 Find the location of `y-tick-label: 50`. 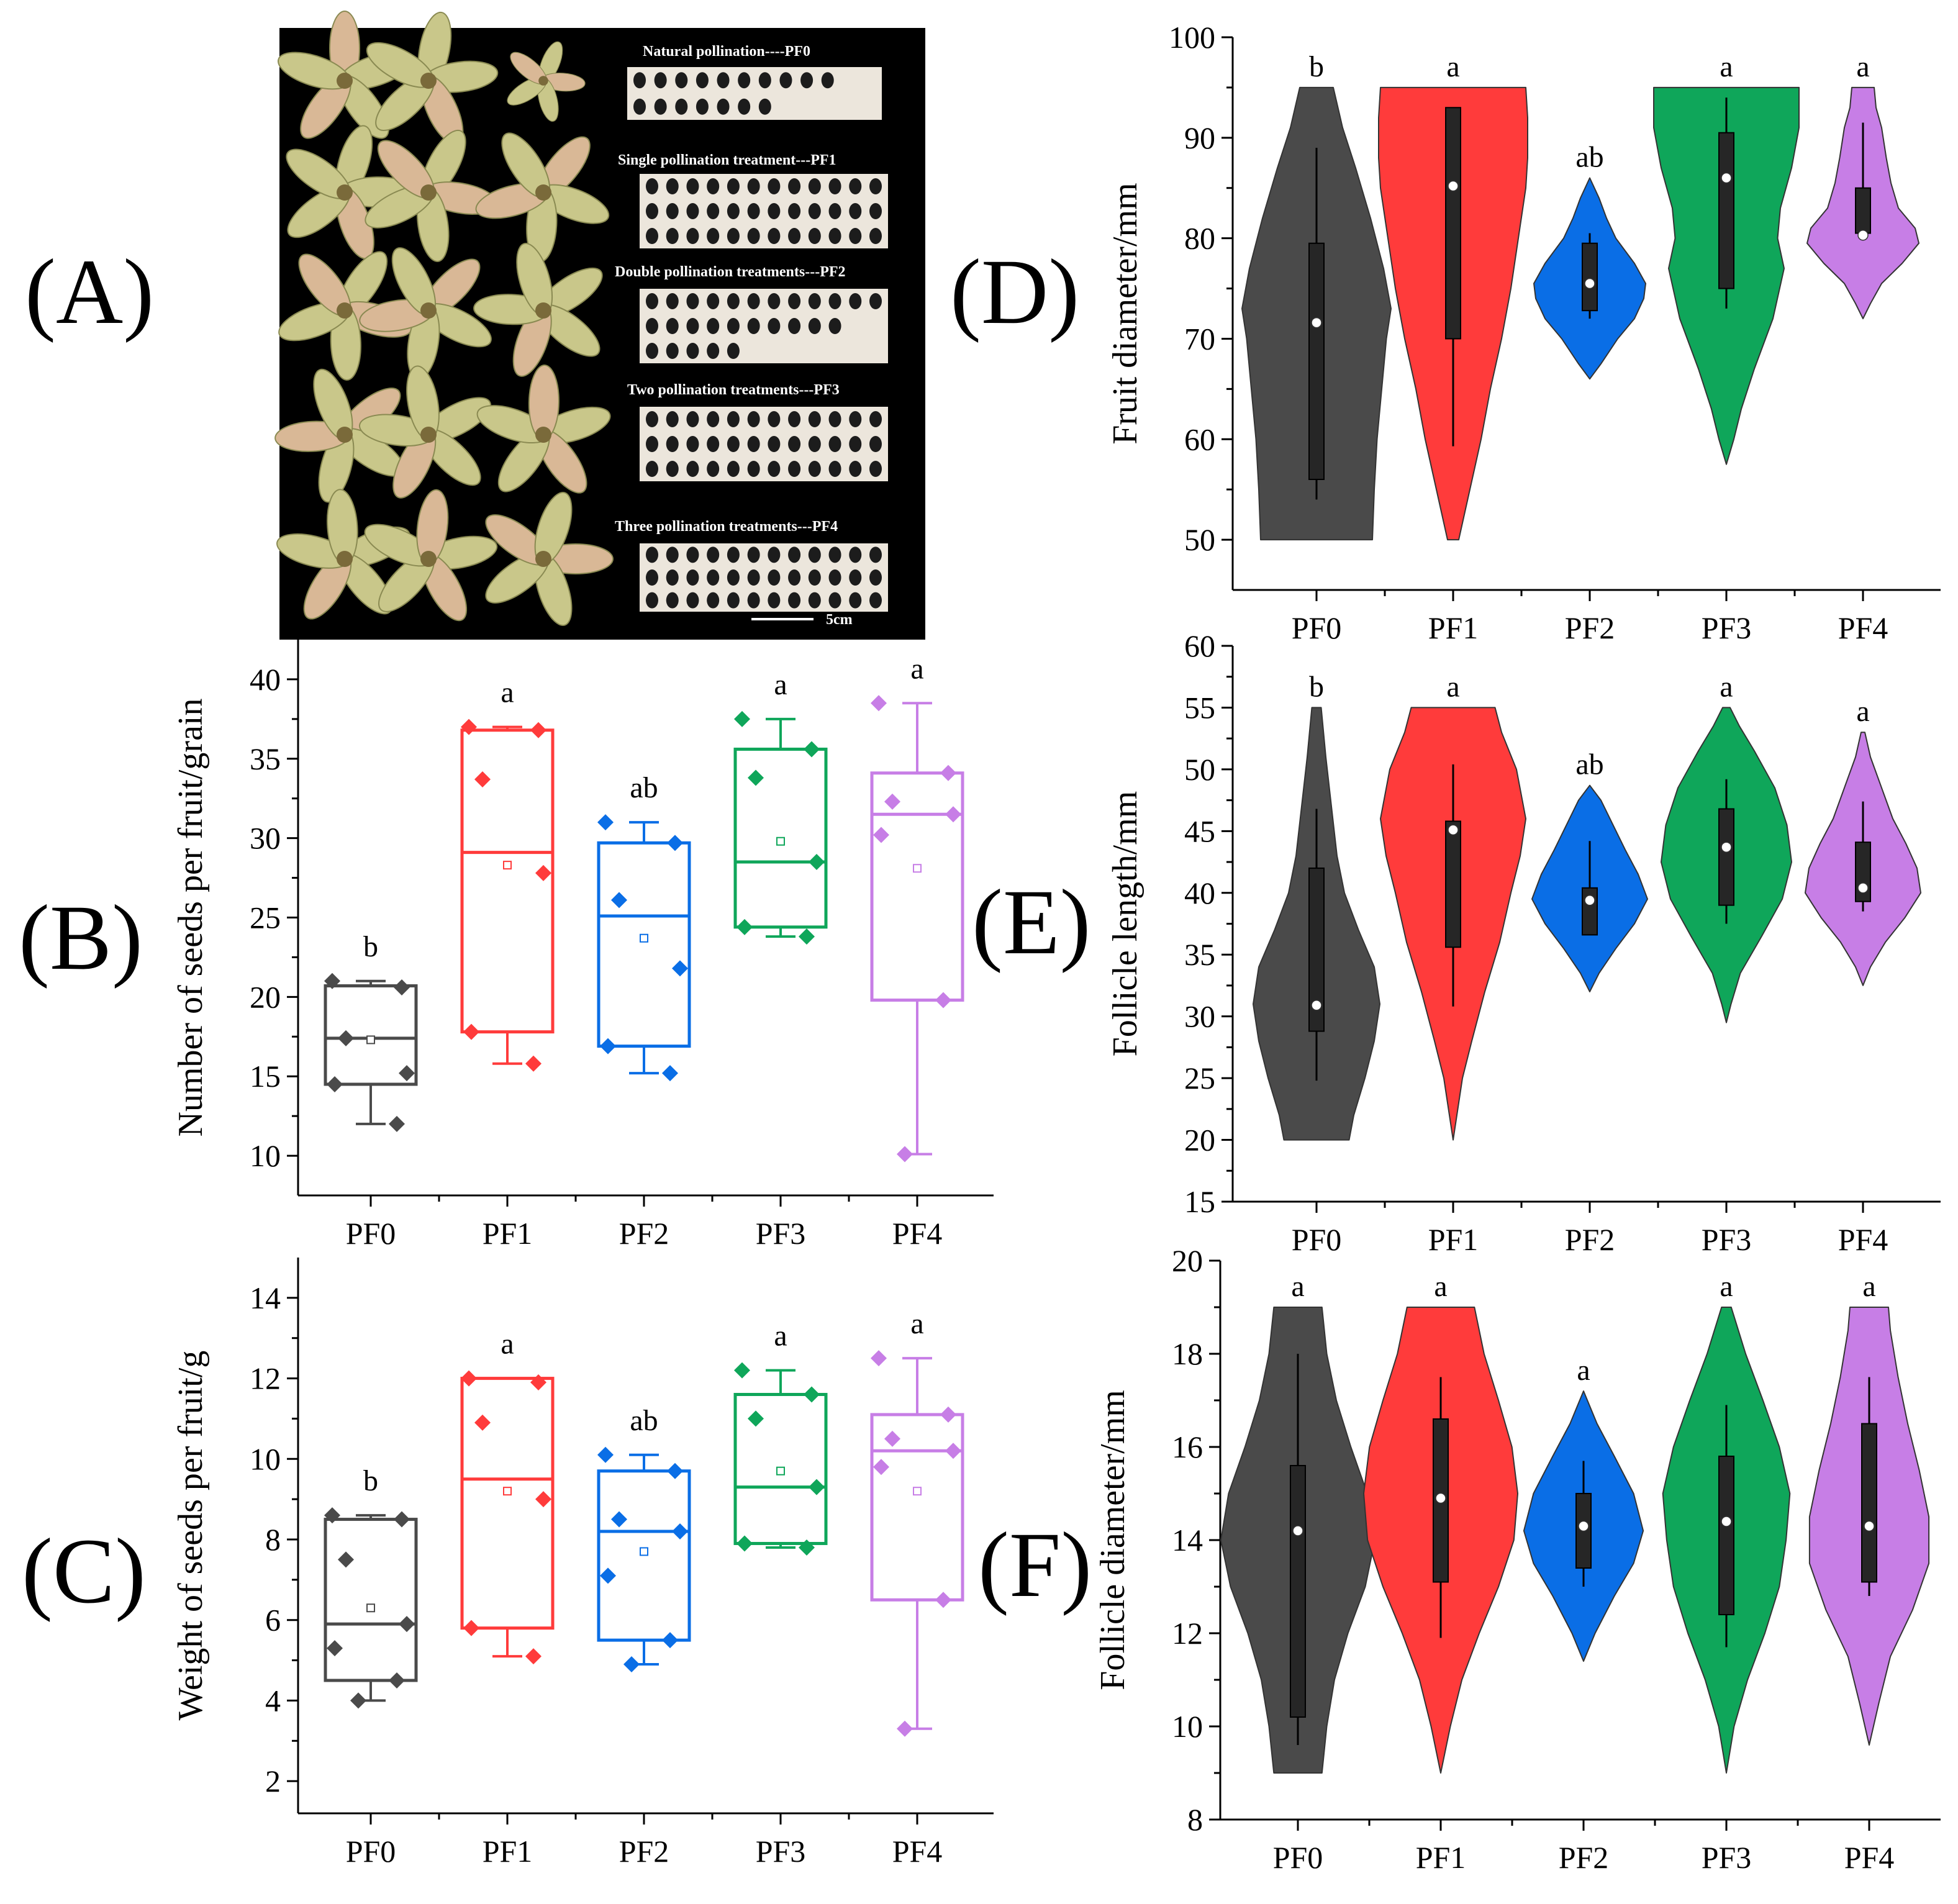

y-tick-label: 50 is located at coordinates (1199, 769).